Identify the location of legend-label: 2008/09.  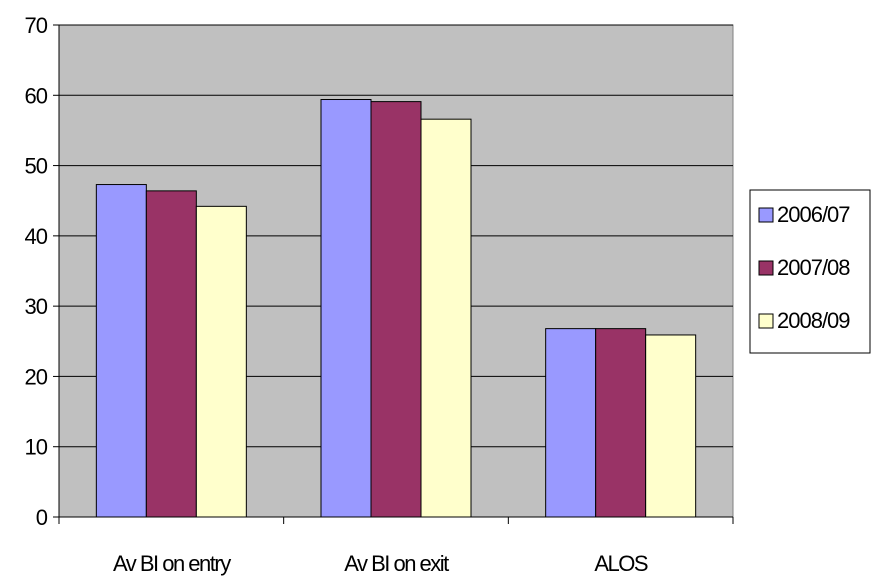
(813, 320).